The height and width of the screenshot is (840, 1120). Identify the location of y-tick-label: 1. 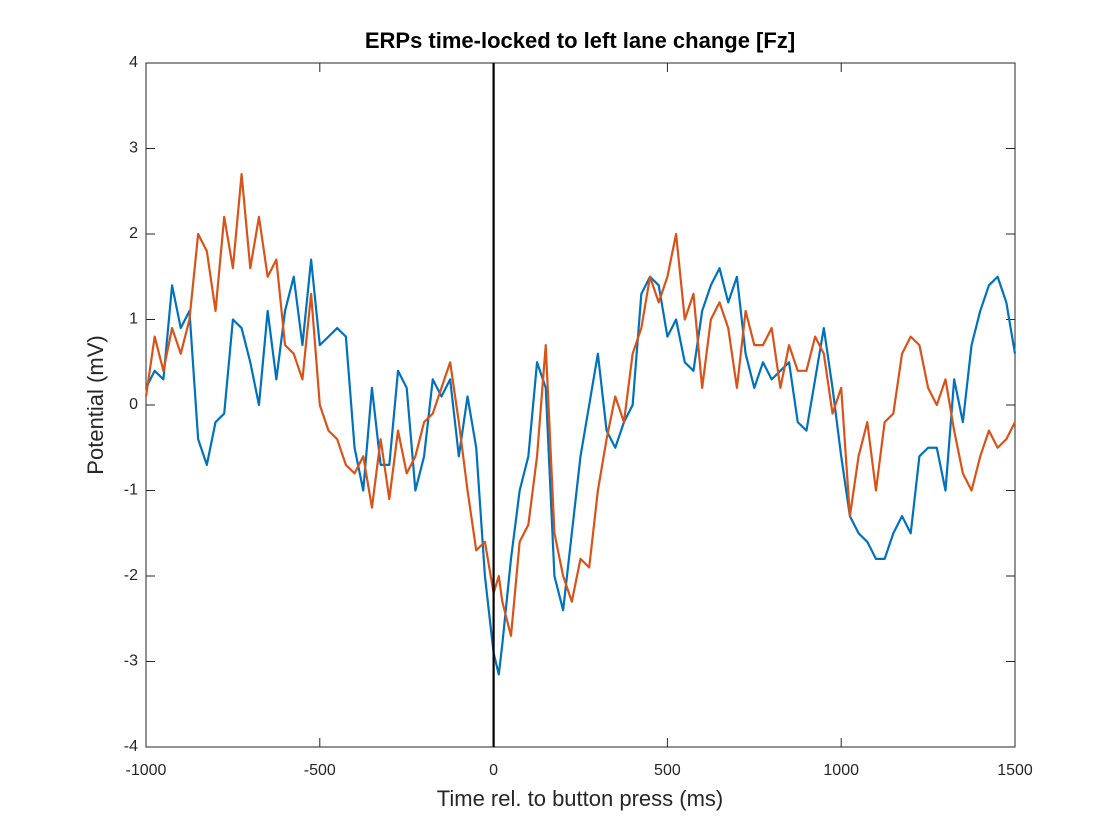
(133, 319).